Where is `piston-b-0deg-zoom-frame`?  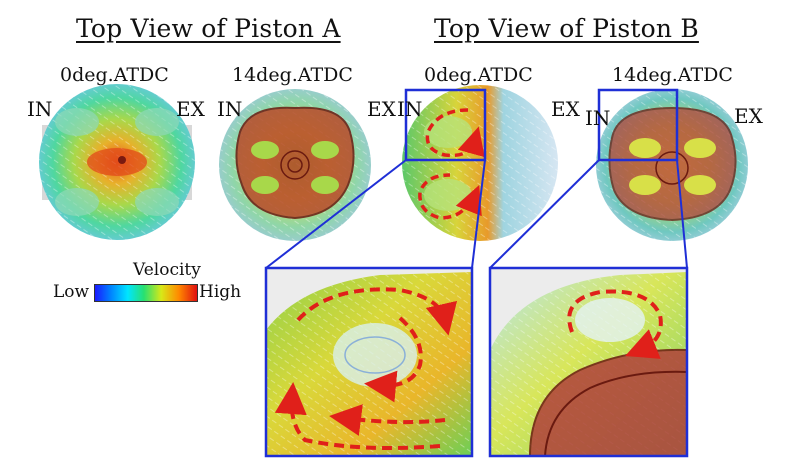 piston-b-0deg-zoom-frame is located at coordinates (445, 125).